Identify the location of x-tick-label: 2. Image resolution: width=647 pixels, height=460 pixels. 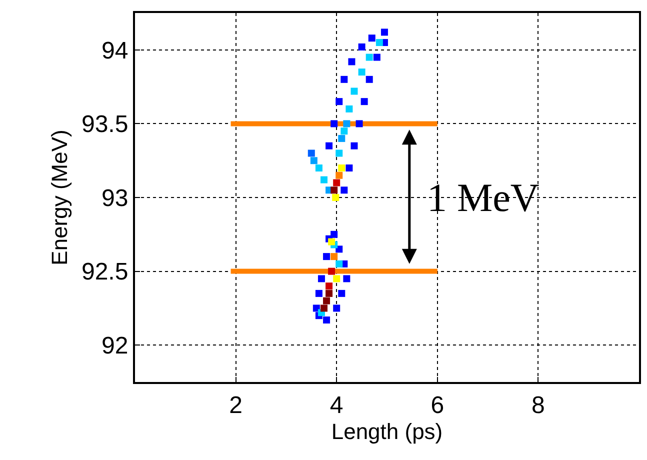
(235, 405).